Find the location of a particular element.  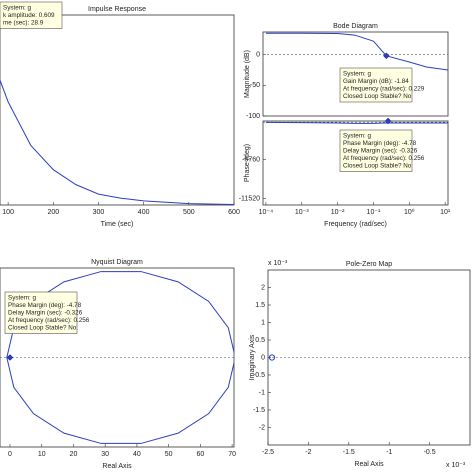

datatip-line: k amplitude: 0.609 is located at coordinates (29, 15).